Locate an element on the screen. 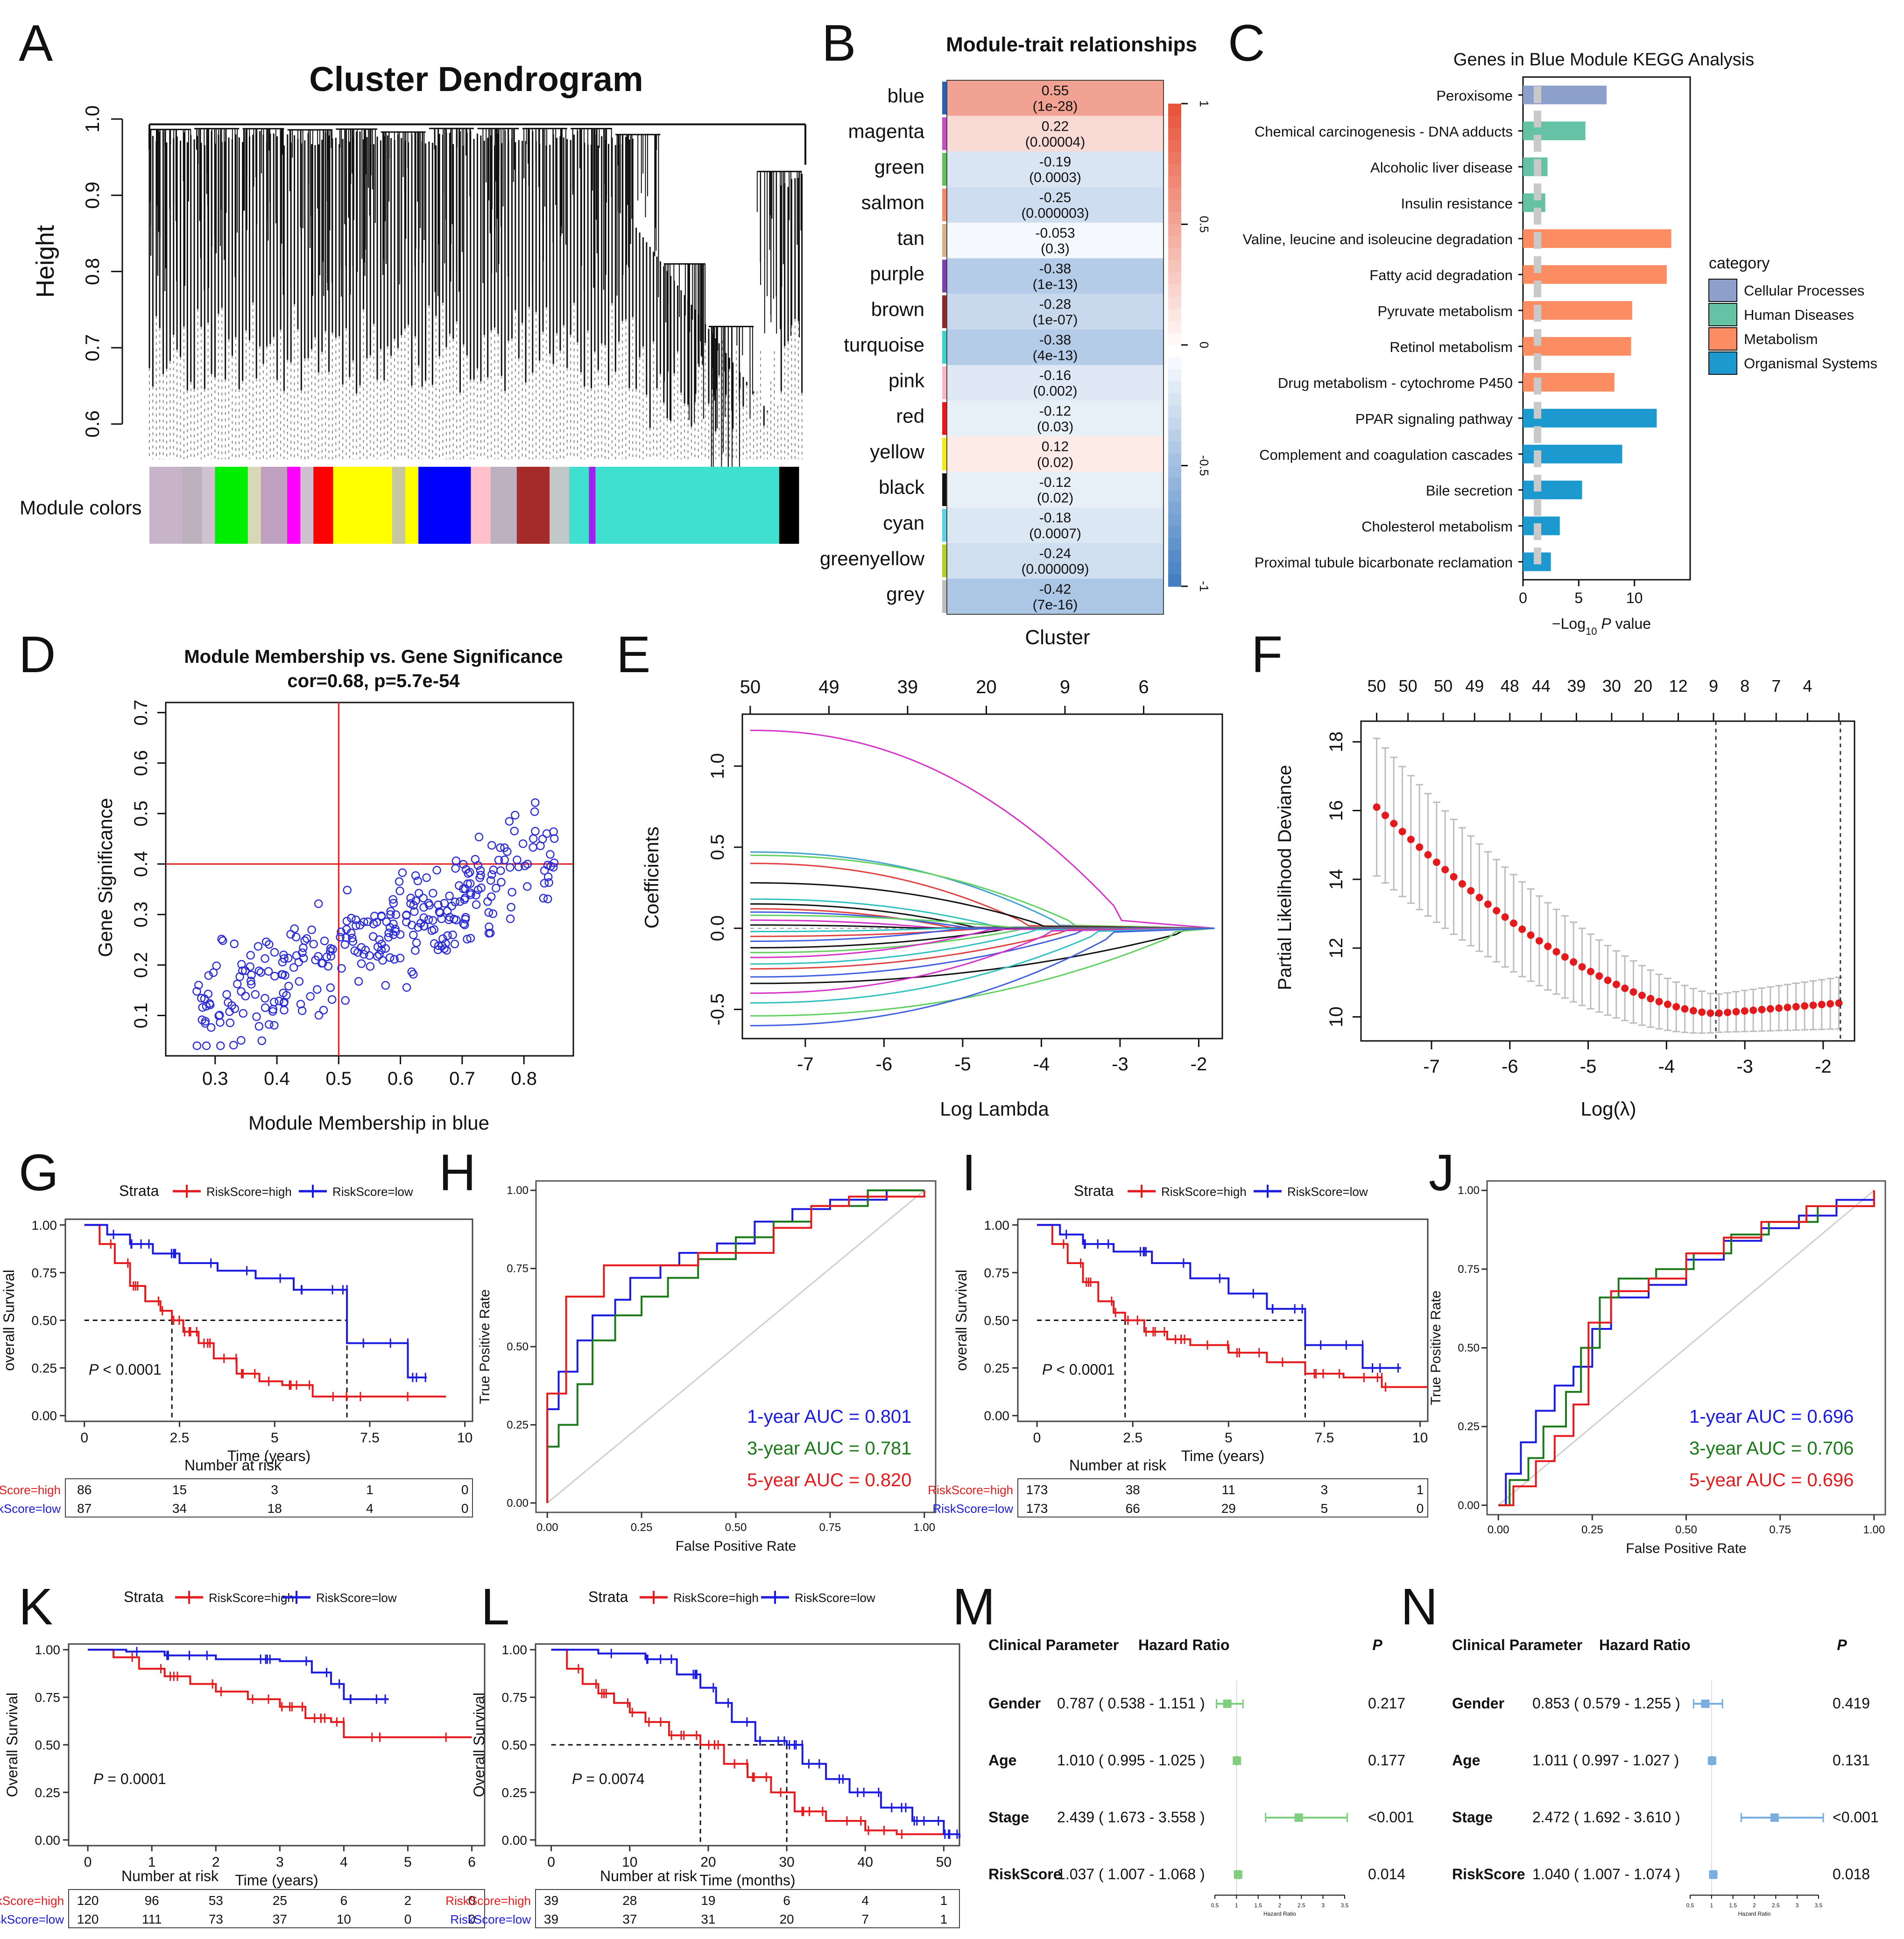 This screenshot has height=1939, width=1904. module-name: greenyellow is located at coordinates (872, 558).